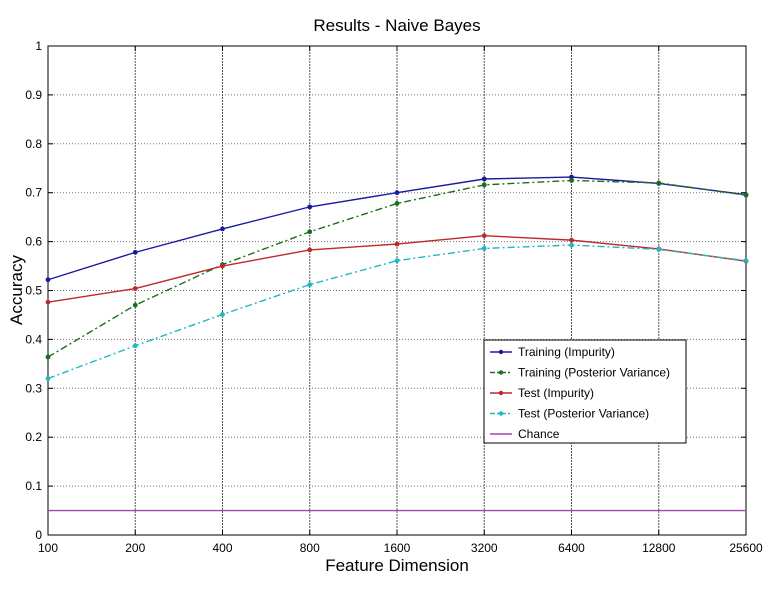 This screenshot has width=774, height=600. Describe the element at coordinates (33, 193) in the screenshot. I see `y-tick-label: 0.7` at that location.